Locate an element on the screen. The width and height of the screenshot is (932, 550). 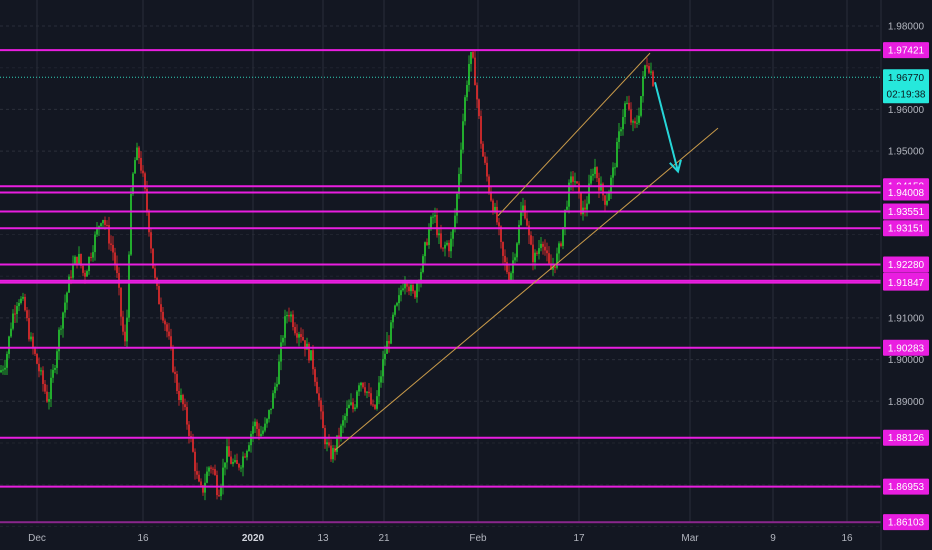
level-tag-1.94008: 1.94008 is located at coordinates (906, 192).